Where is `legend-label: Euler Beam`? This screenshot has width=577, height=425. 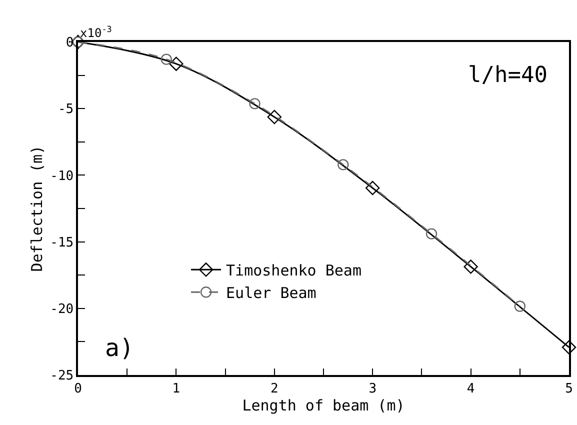 legend-label: Euler Beam is located at coordinates (271, 293).